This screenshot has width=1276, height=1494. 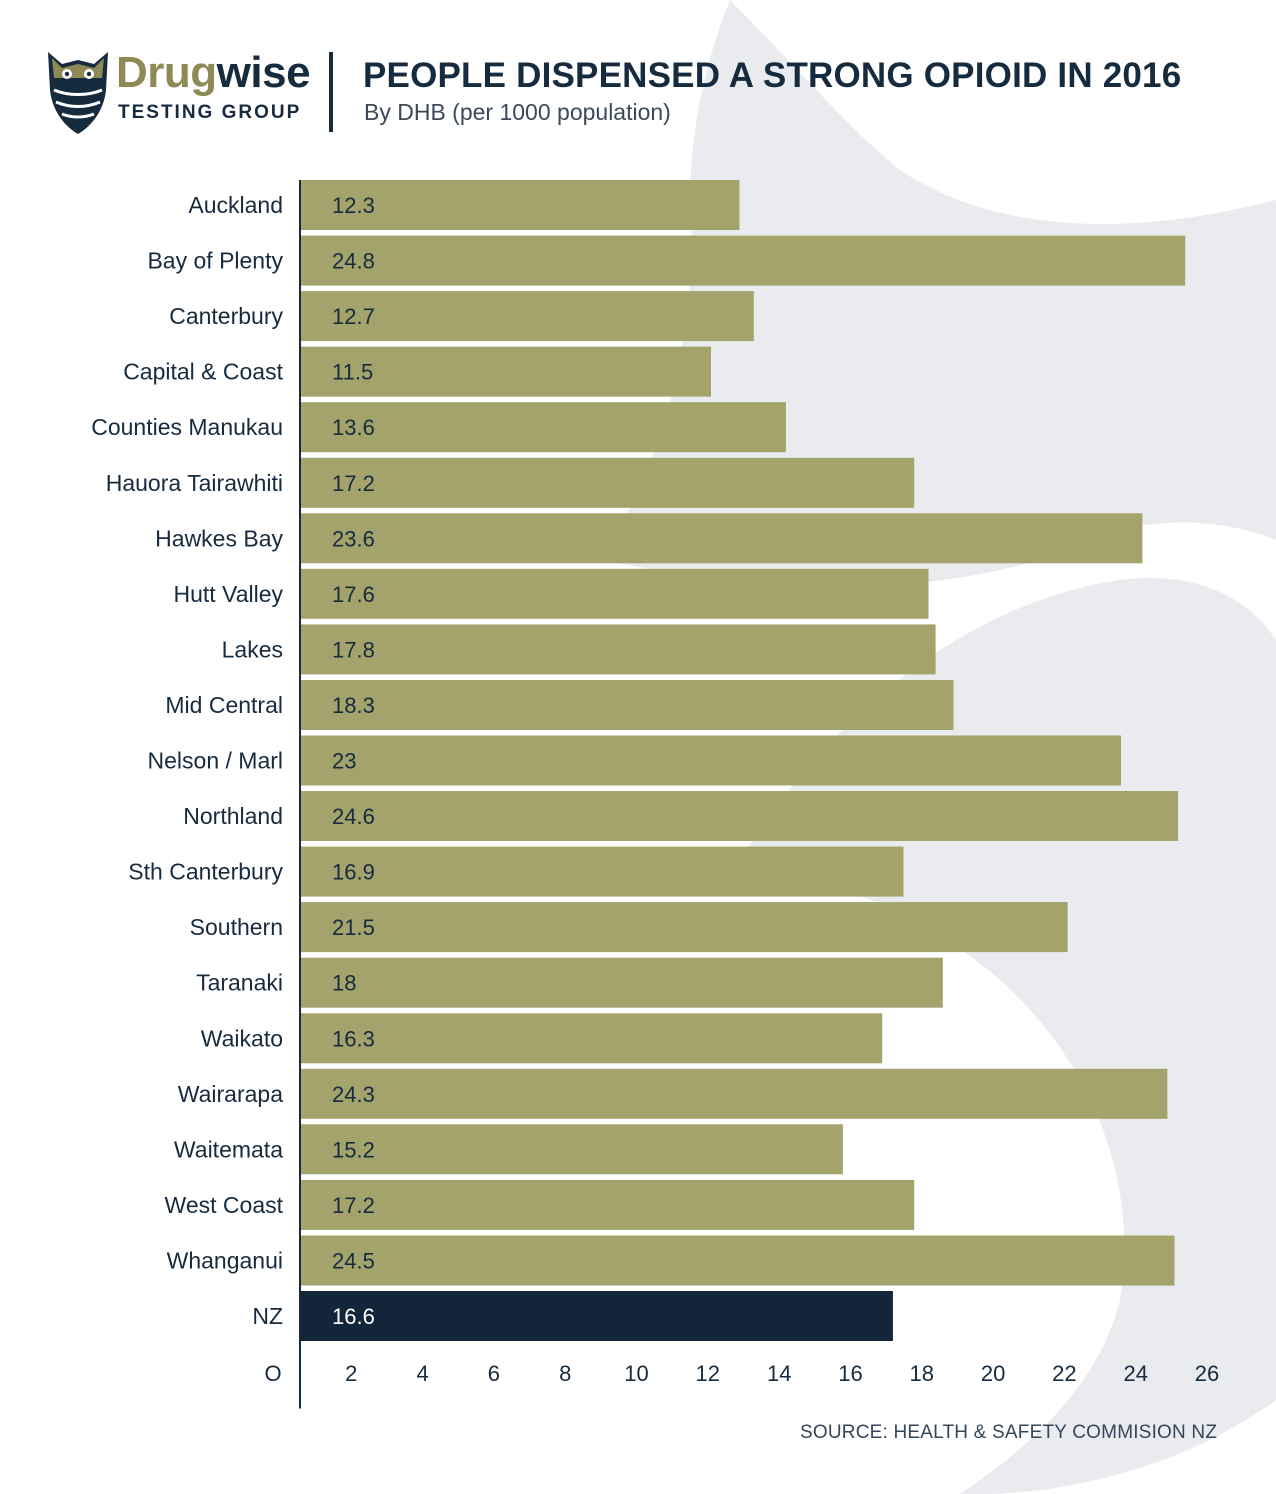 I want to click on category-label: Waikato, so click(x=242, y=1038).